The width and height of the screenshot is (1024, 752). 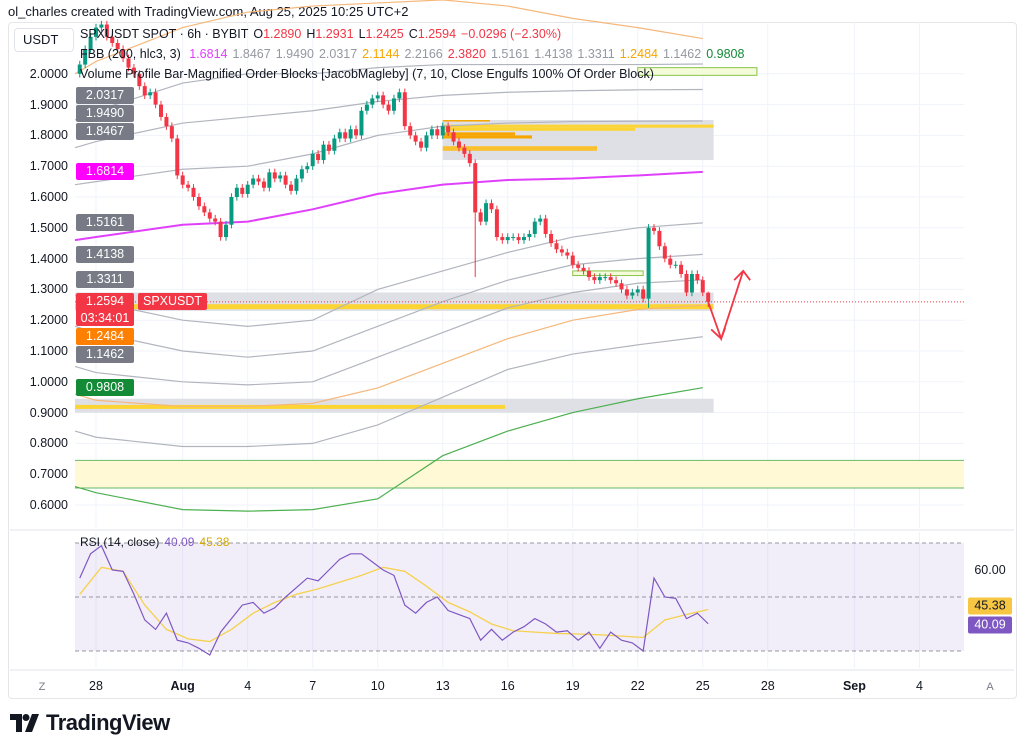 What do you see at coordinates (105, 95) in the screenshot?
I see `price-badge: 2.0317` at bounding box center [105, 95].